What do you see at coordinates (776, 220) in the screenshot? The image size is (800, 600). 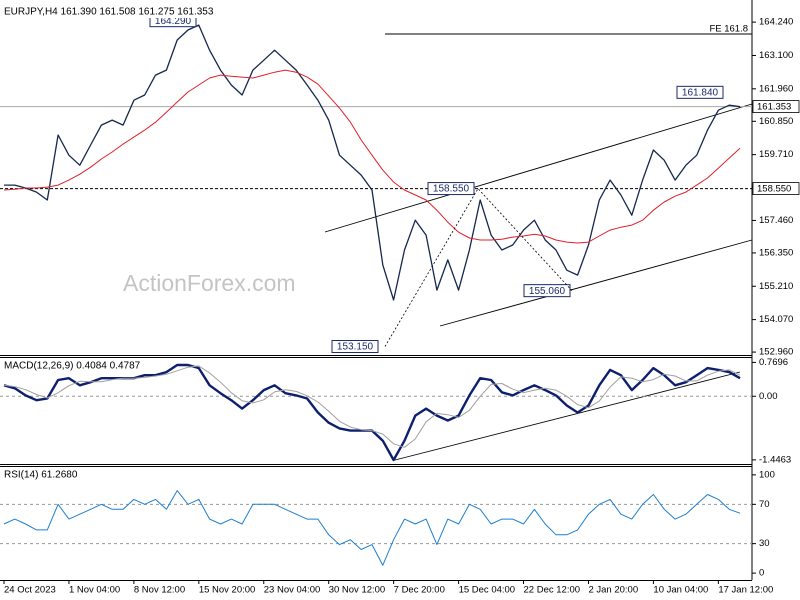 I see `y-tick-label: 157.460` at bounding box center [776, 220].